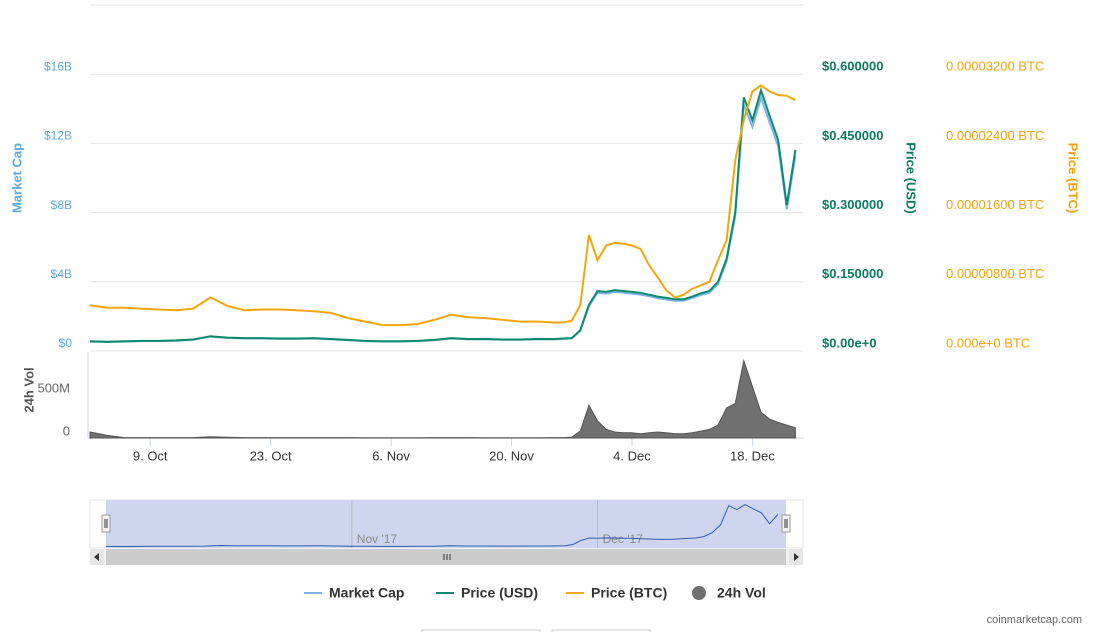 This screenshot has width=1096, height=632. What do you see at coordinates (377, 539) in the screenshot?
I see `navigator-label: Nov '17` at bounding box center [377, 539].